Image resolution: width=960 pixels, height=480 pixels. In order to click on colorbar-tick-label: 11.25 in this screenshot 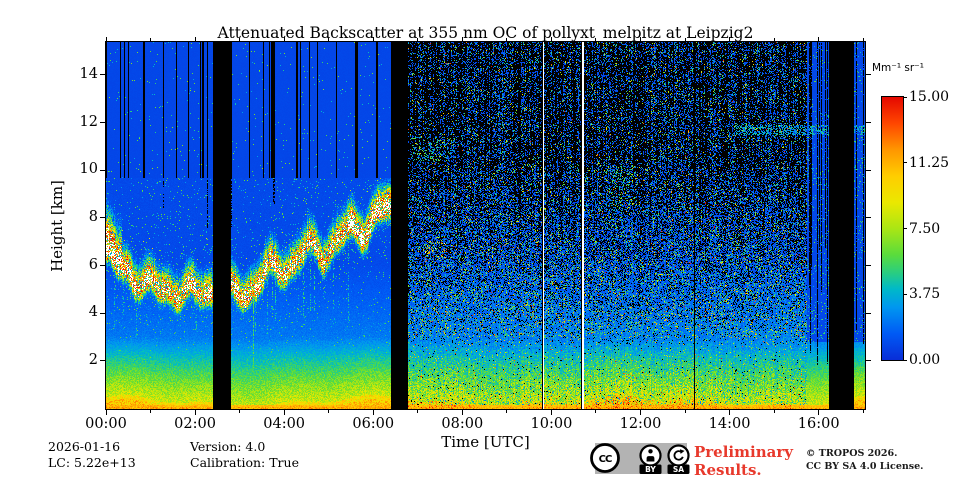, I will do `click(929, 162)`.